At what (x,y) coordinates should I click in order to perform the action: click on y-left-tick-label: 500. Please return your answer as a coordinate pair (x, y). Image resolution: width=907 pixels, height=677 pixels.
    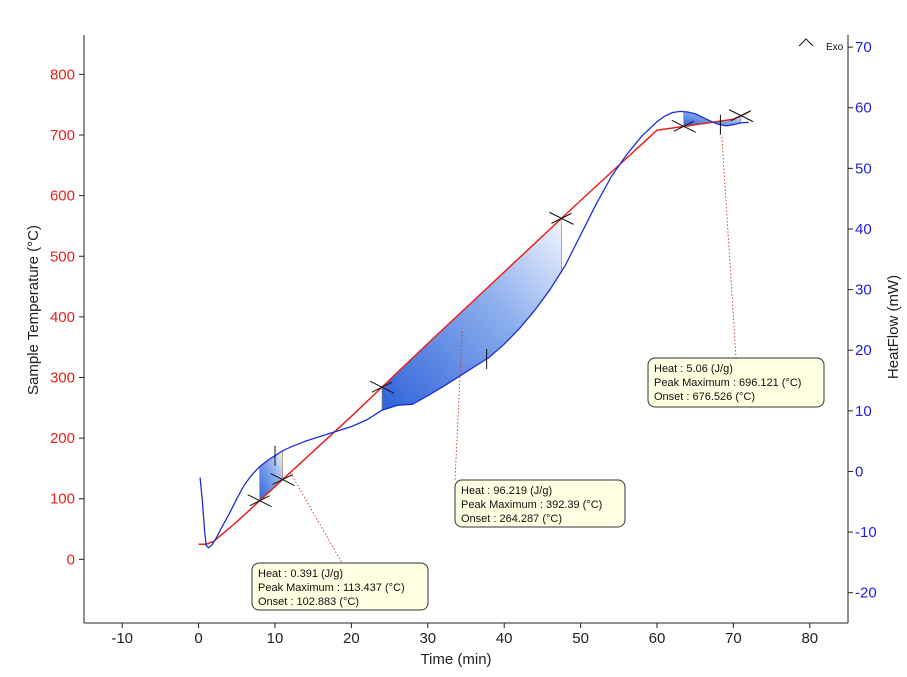
    Looking at the image, I should click on (62, 256).